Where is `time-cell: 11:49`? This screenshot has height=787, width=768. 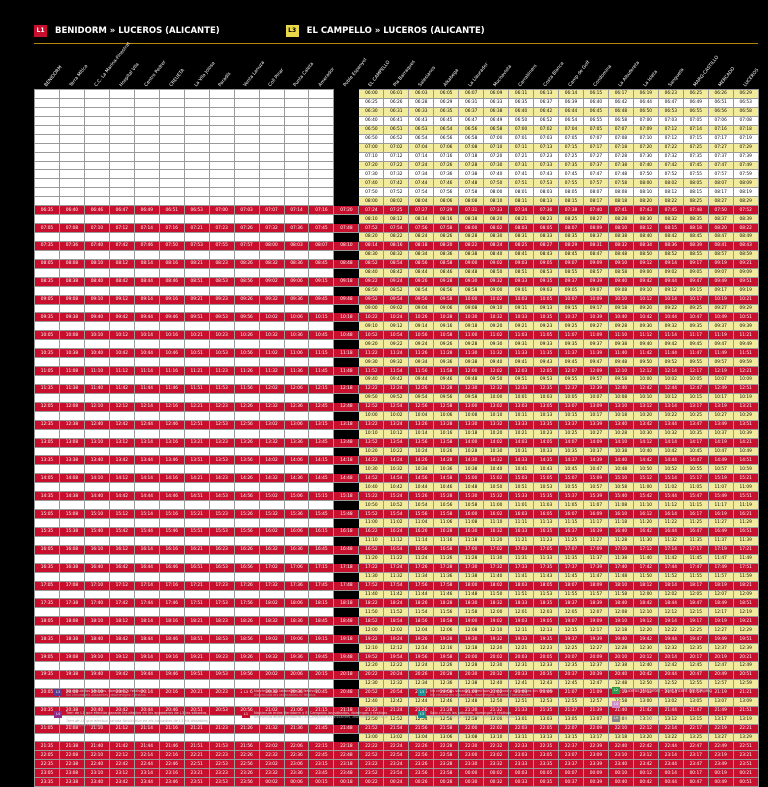 time-cell: 11:49 is located at coordinates (745, 558).